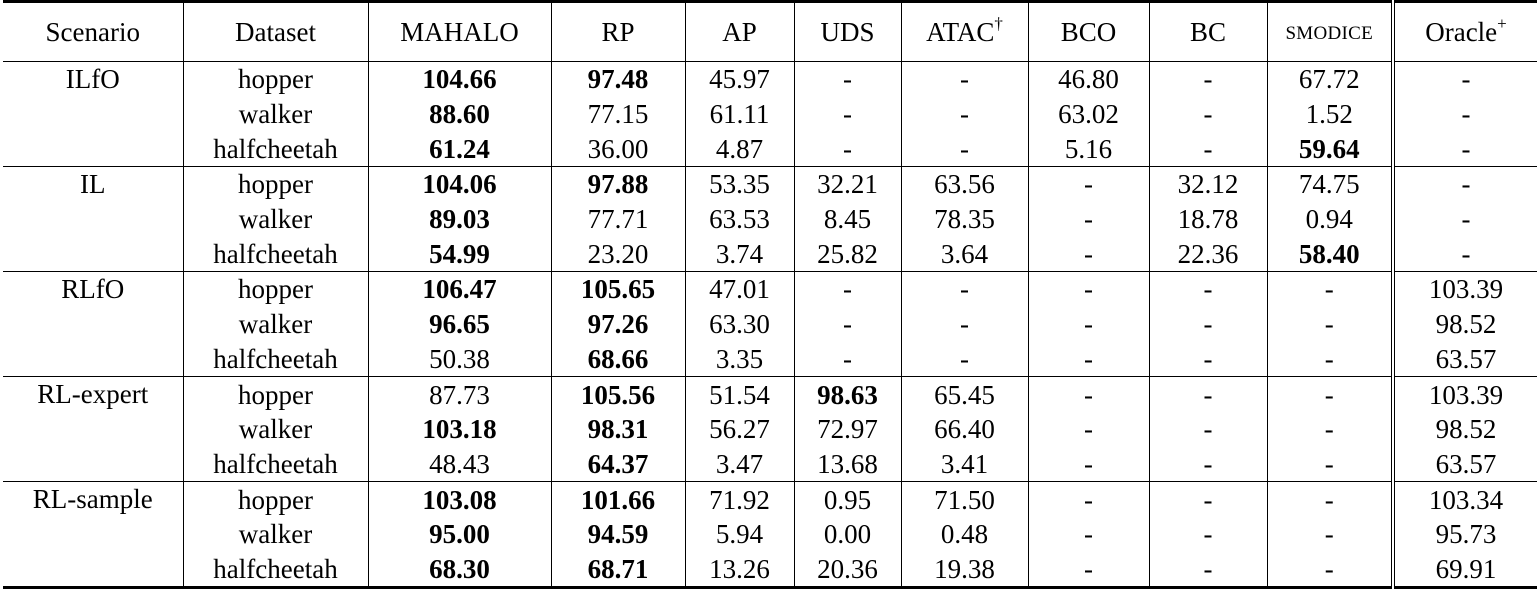 This screenshot has height=589, width=1540. I want to click on header-uds: UDS, so click(847, 31).